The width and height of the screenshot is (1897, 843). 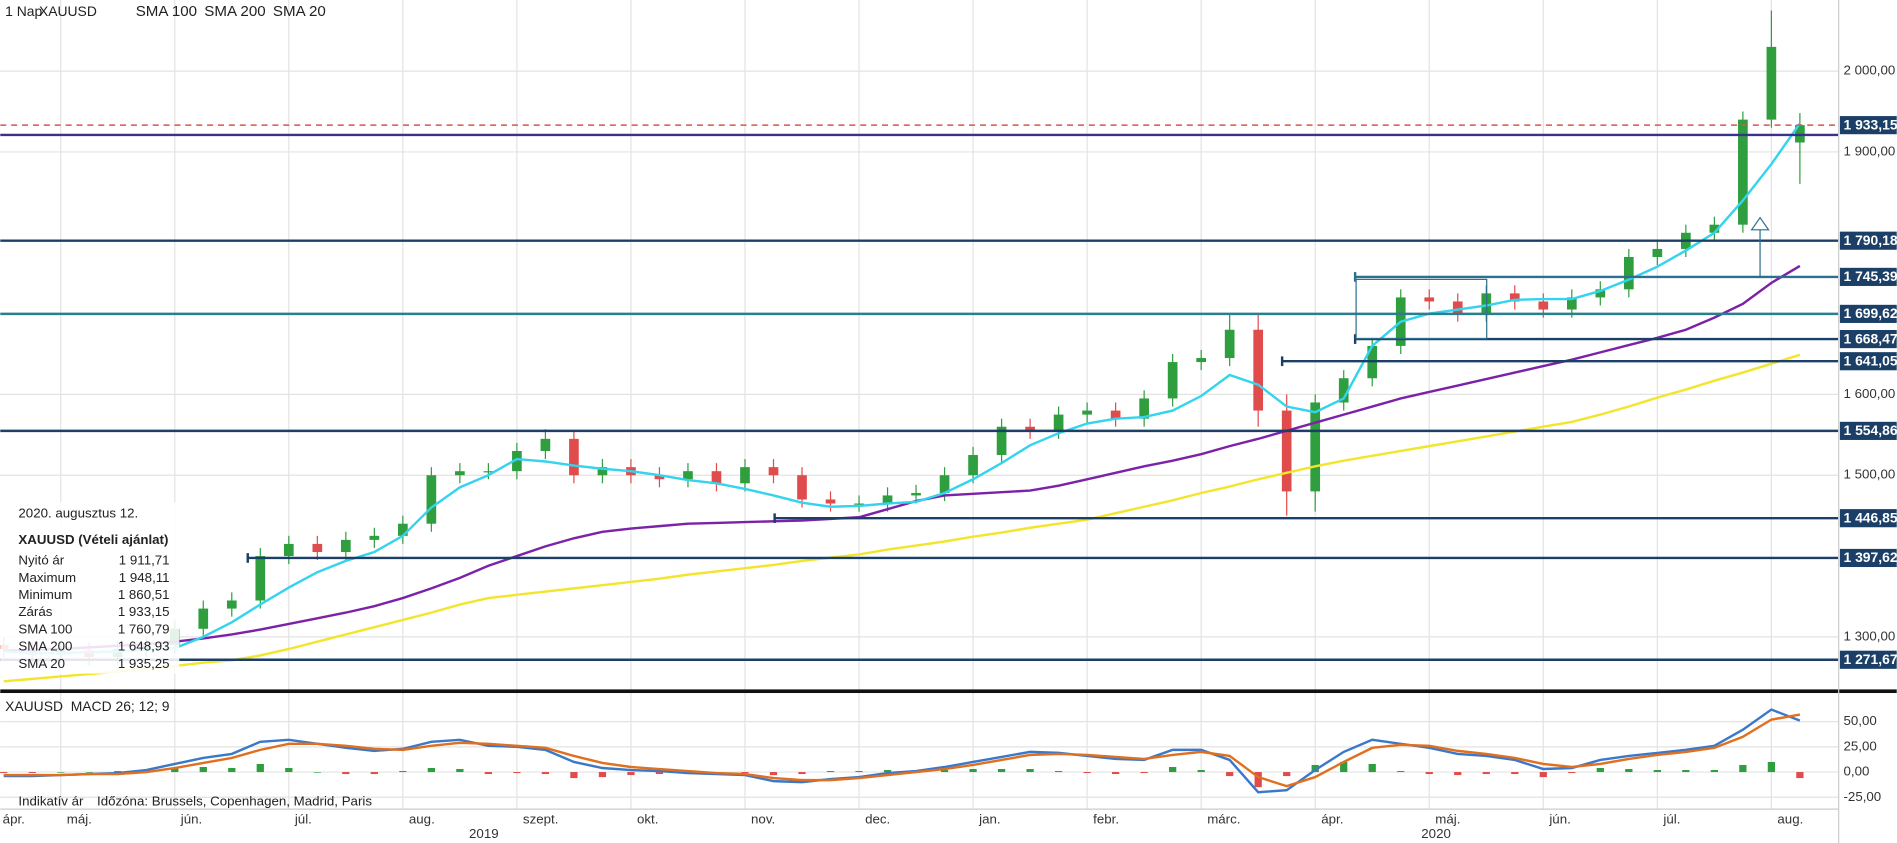 What do you see at coordinates (23, 11) in the screenshot?
I see `interval: 1 Nap` at bounding box center [23, 11].